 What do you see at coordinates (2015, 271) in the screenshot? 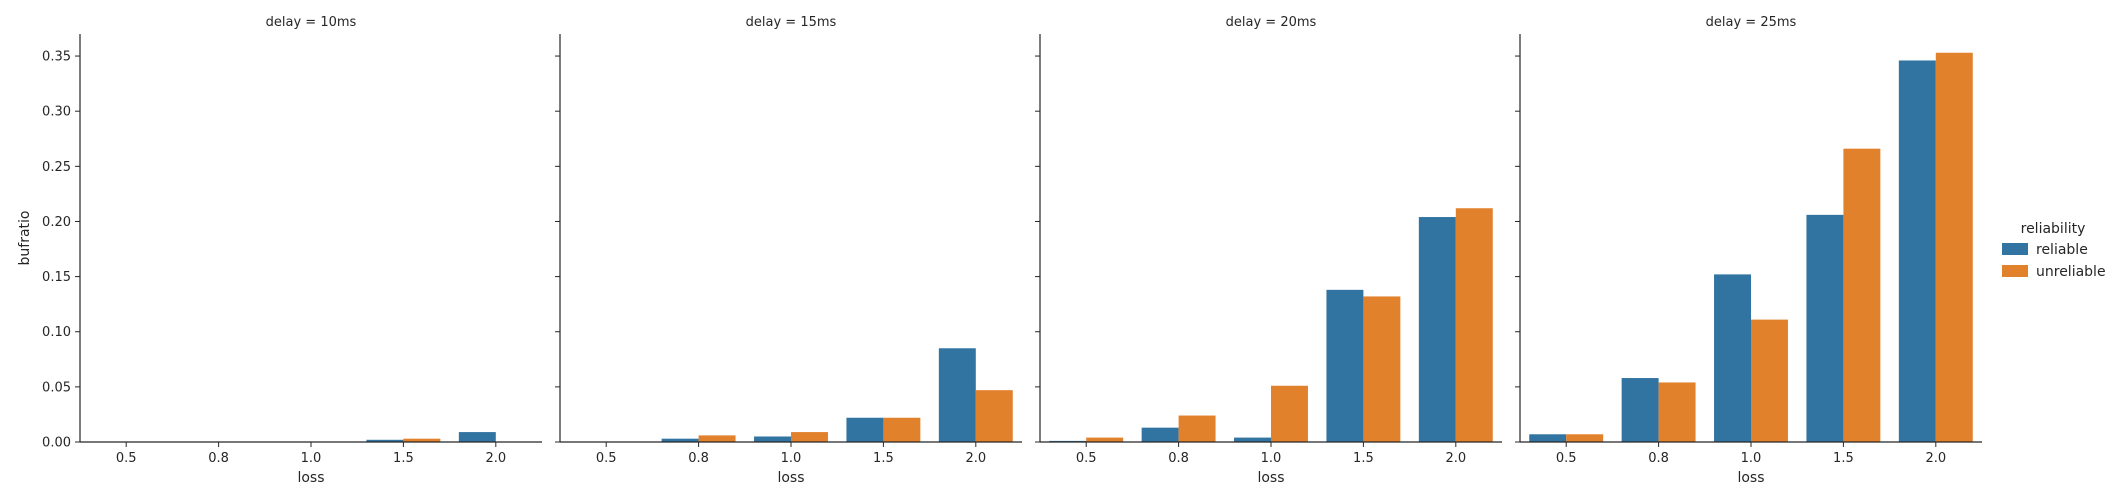
I see `legend-swatch-unreliable` at bounding box center [2015, 271].